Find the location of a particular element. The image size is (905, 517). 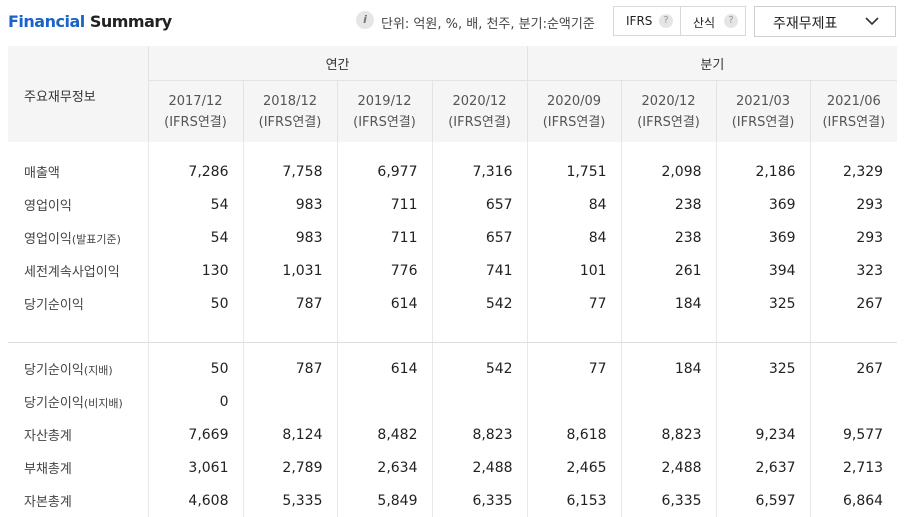

value-cell: 9,577 is located at coordinates (853, 434).